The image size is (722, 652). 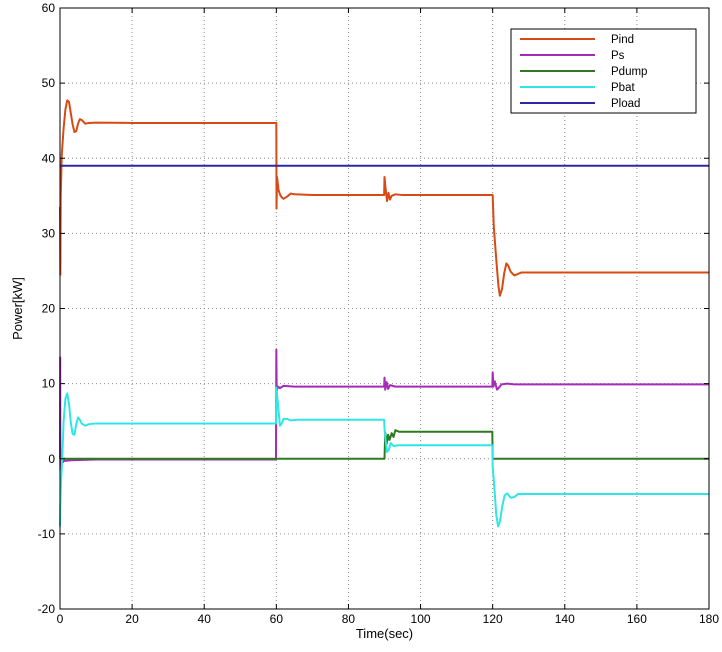 I want to click on x-tick-label: 140, so click(x=565, y=619).